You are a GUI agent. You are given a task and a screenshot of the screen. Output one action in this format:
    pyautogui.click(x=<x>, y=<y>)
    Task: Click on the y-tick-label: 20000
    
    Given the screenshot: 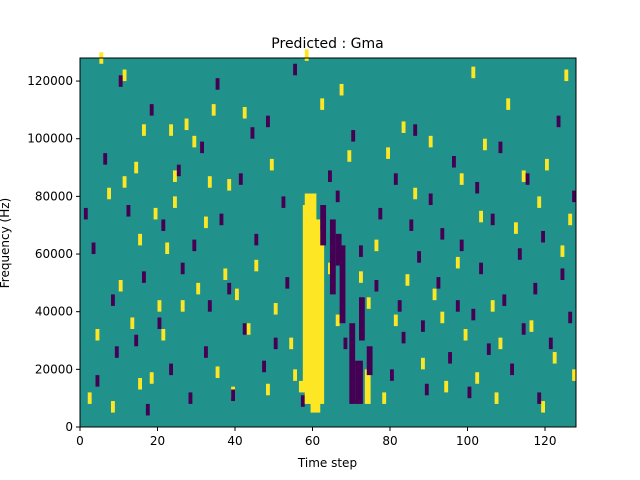 What is the action you would take?
    pyautogui.click(x=54, y=369)
    